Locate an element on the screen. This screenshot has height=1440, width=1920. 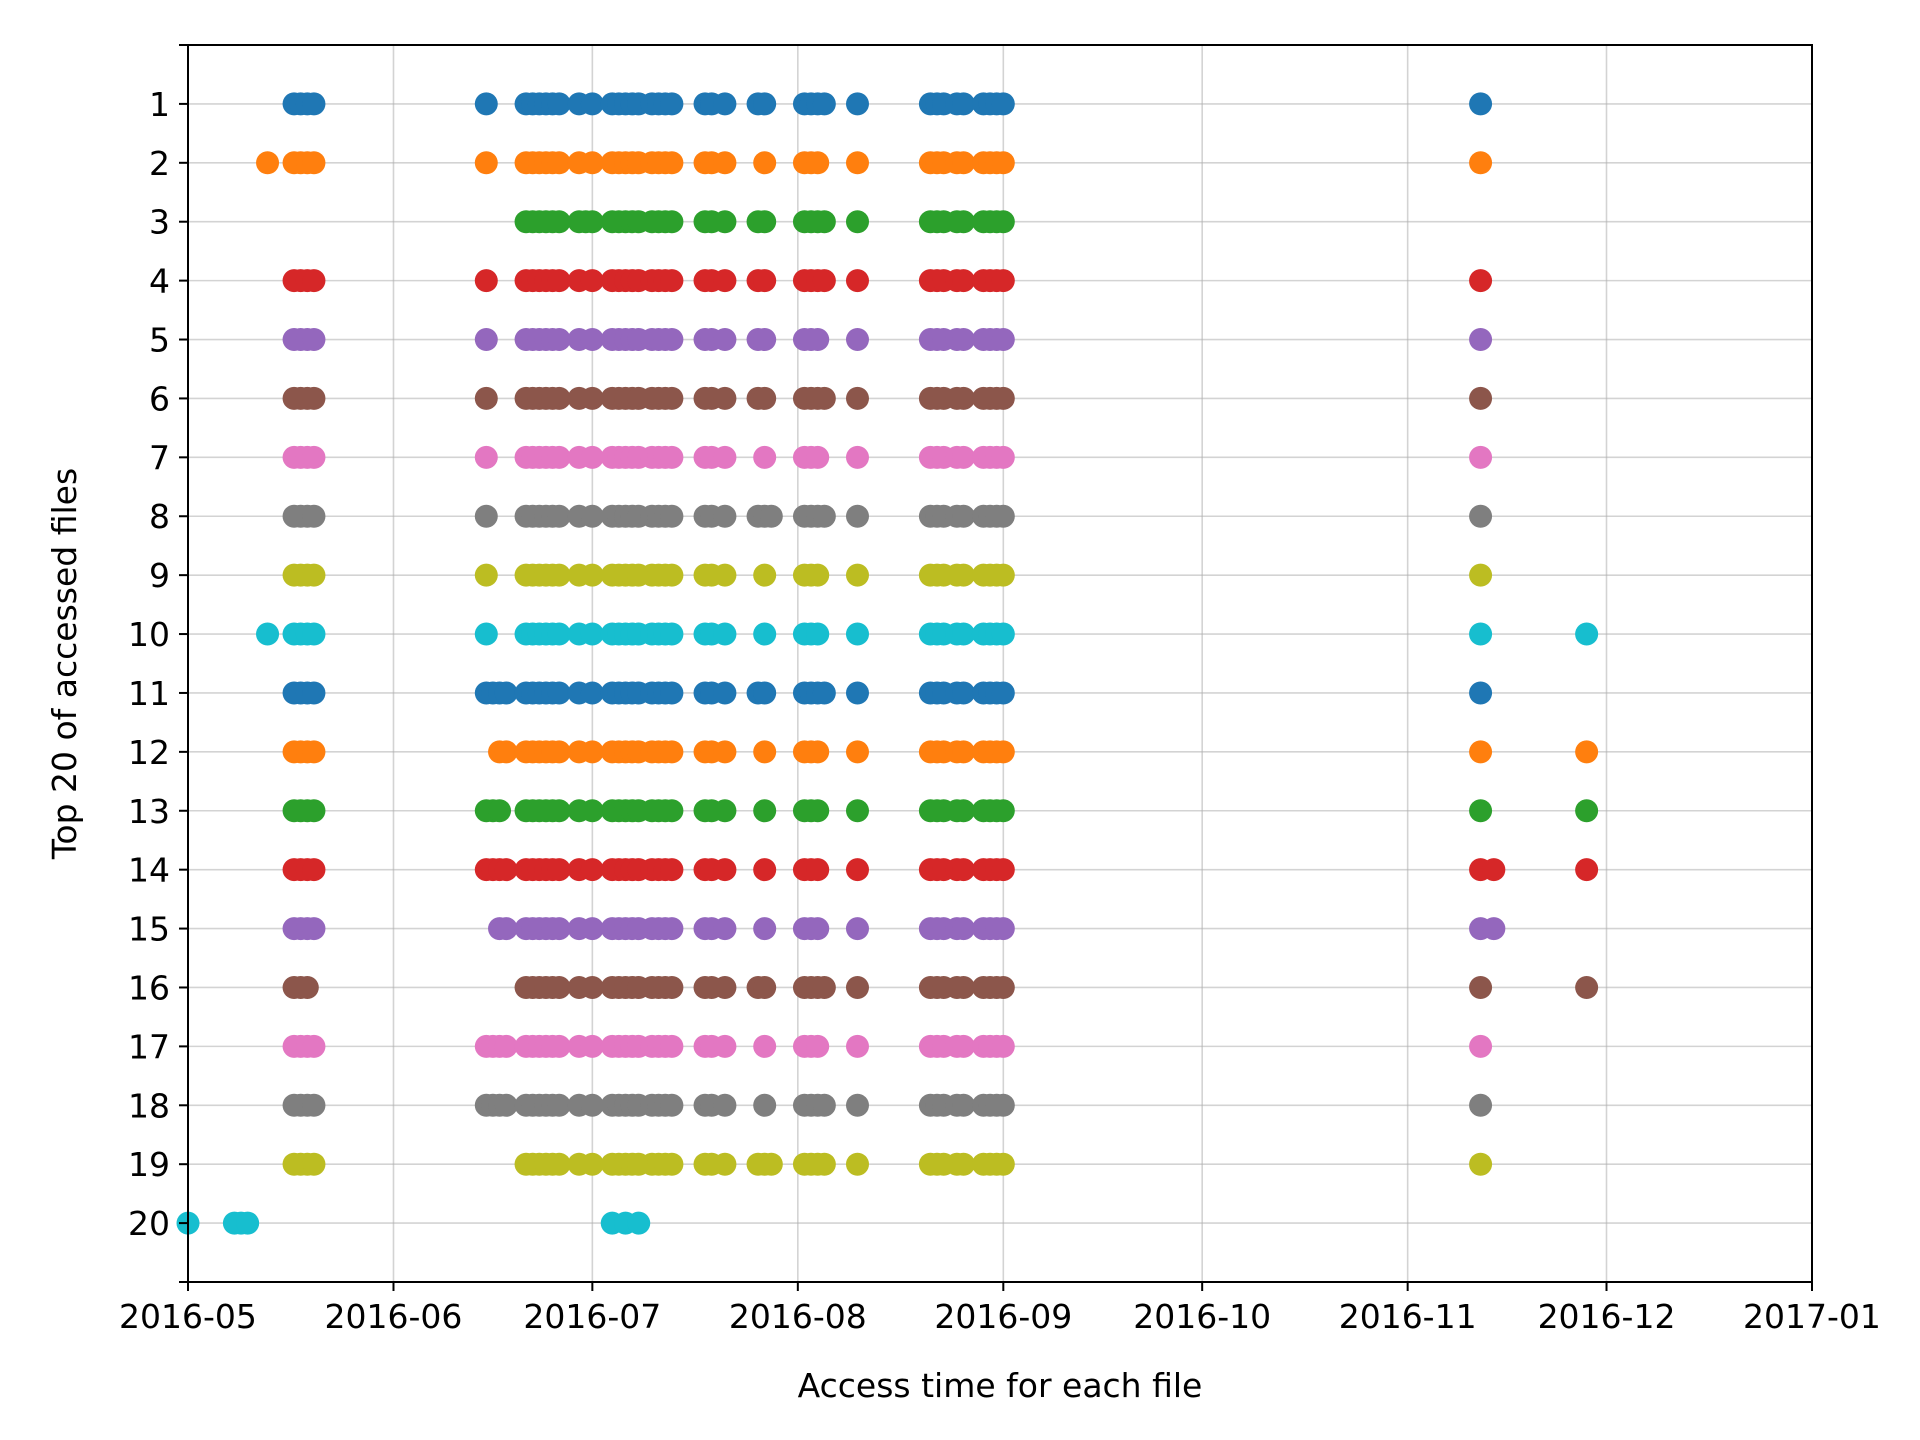
y-tick-label: 19 is located at coordinates (149, 1164).